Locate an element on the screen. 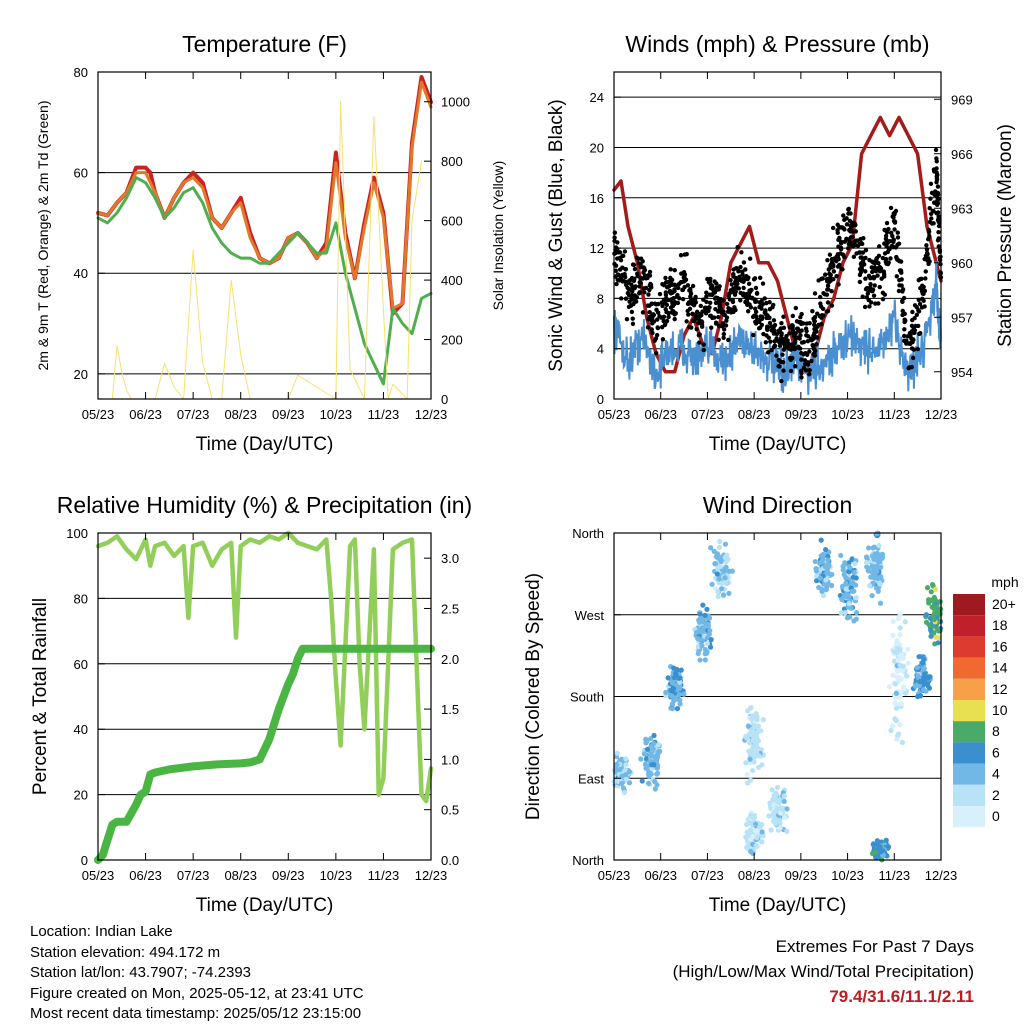 The height and width of the screenshot is (1025, 1024). elevation-label: Station elevation: 494.172 m is located at coordinates (125, 952).